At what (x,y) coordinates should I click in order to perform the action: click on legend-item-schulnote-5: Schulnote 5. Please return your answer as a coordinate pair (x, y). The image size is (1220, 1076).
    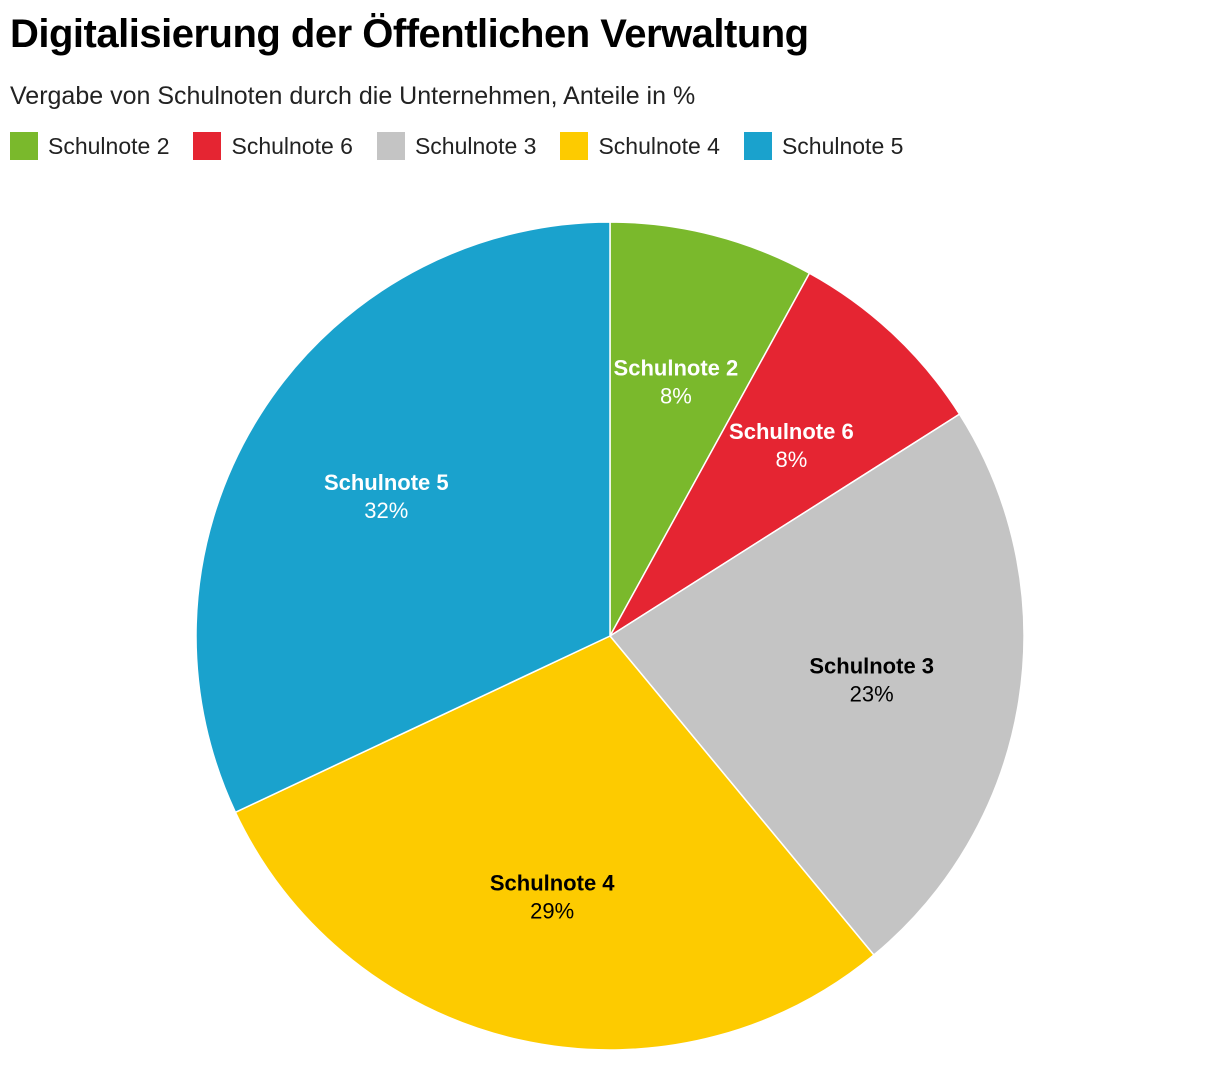
    Looking at the image, I should click on (823, 146).